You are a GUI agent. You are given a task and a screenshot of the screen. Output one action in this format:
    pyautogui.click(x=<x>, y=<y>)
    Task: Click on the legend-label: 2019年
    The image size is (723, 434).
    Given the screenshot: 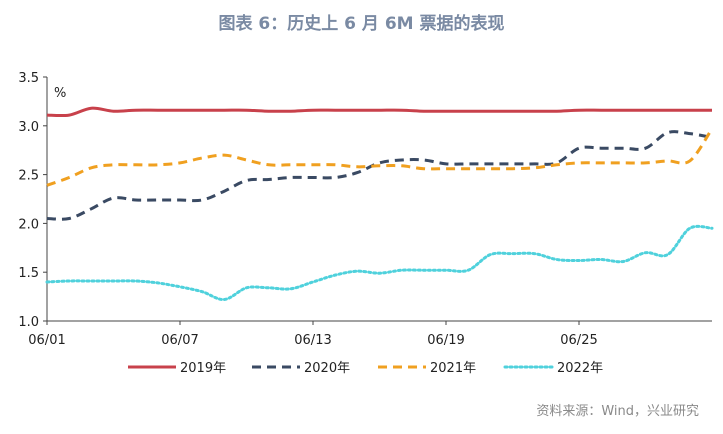 What is the action you would take?
    pyautogui.click(x=203, y=368)
    